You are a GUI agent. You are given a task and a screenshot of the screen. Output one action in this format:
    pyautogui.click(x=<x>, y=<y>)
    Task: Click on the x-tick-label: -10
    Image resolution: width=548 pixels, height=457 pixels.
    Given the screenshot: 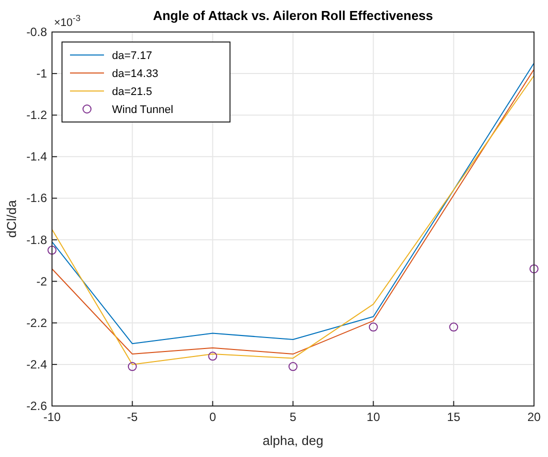 What is the action you would take?
    pyautogui.click(x=52, y=417)
    